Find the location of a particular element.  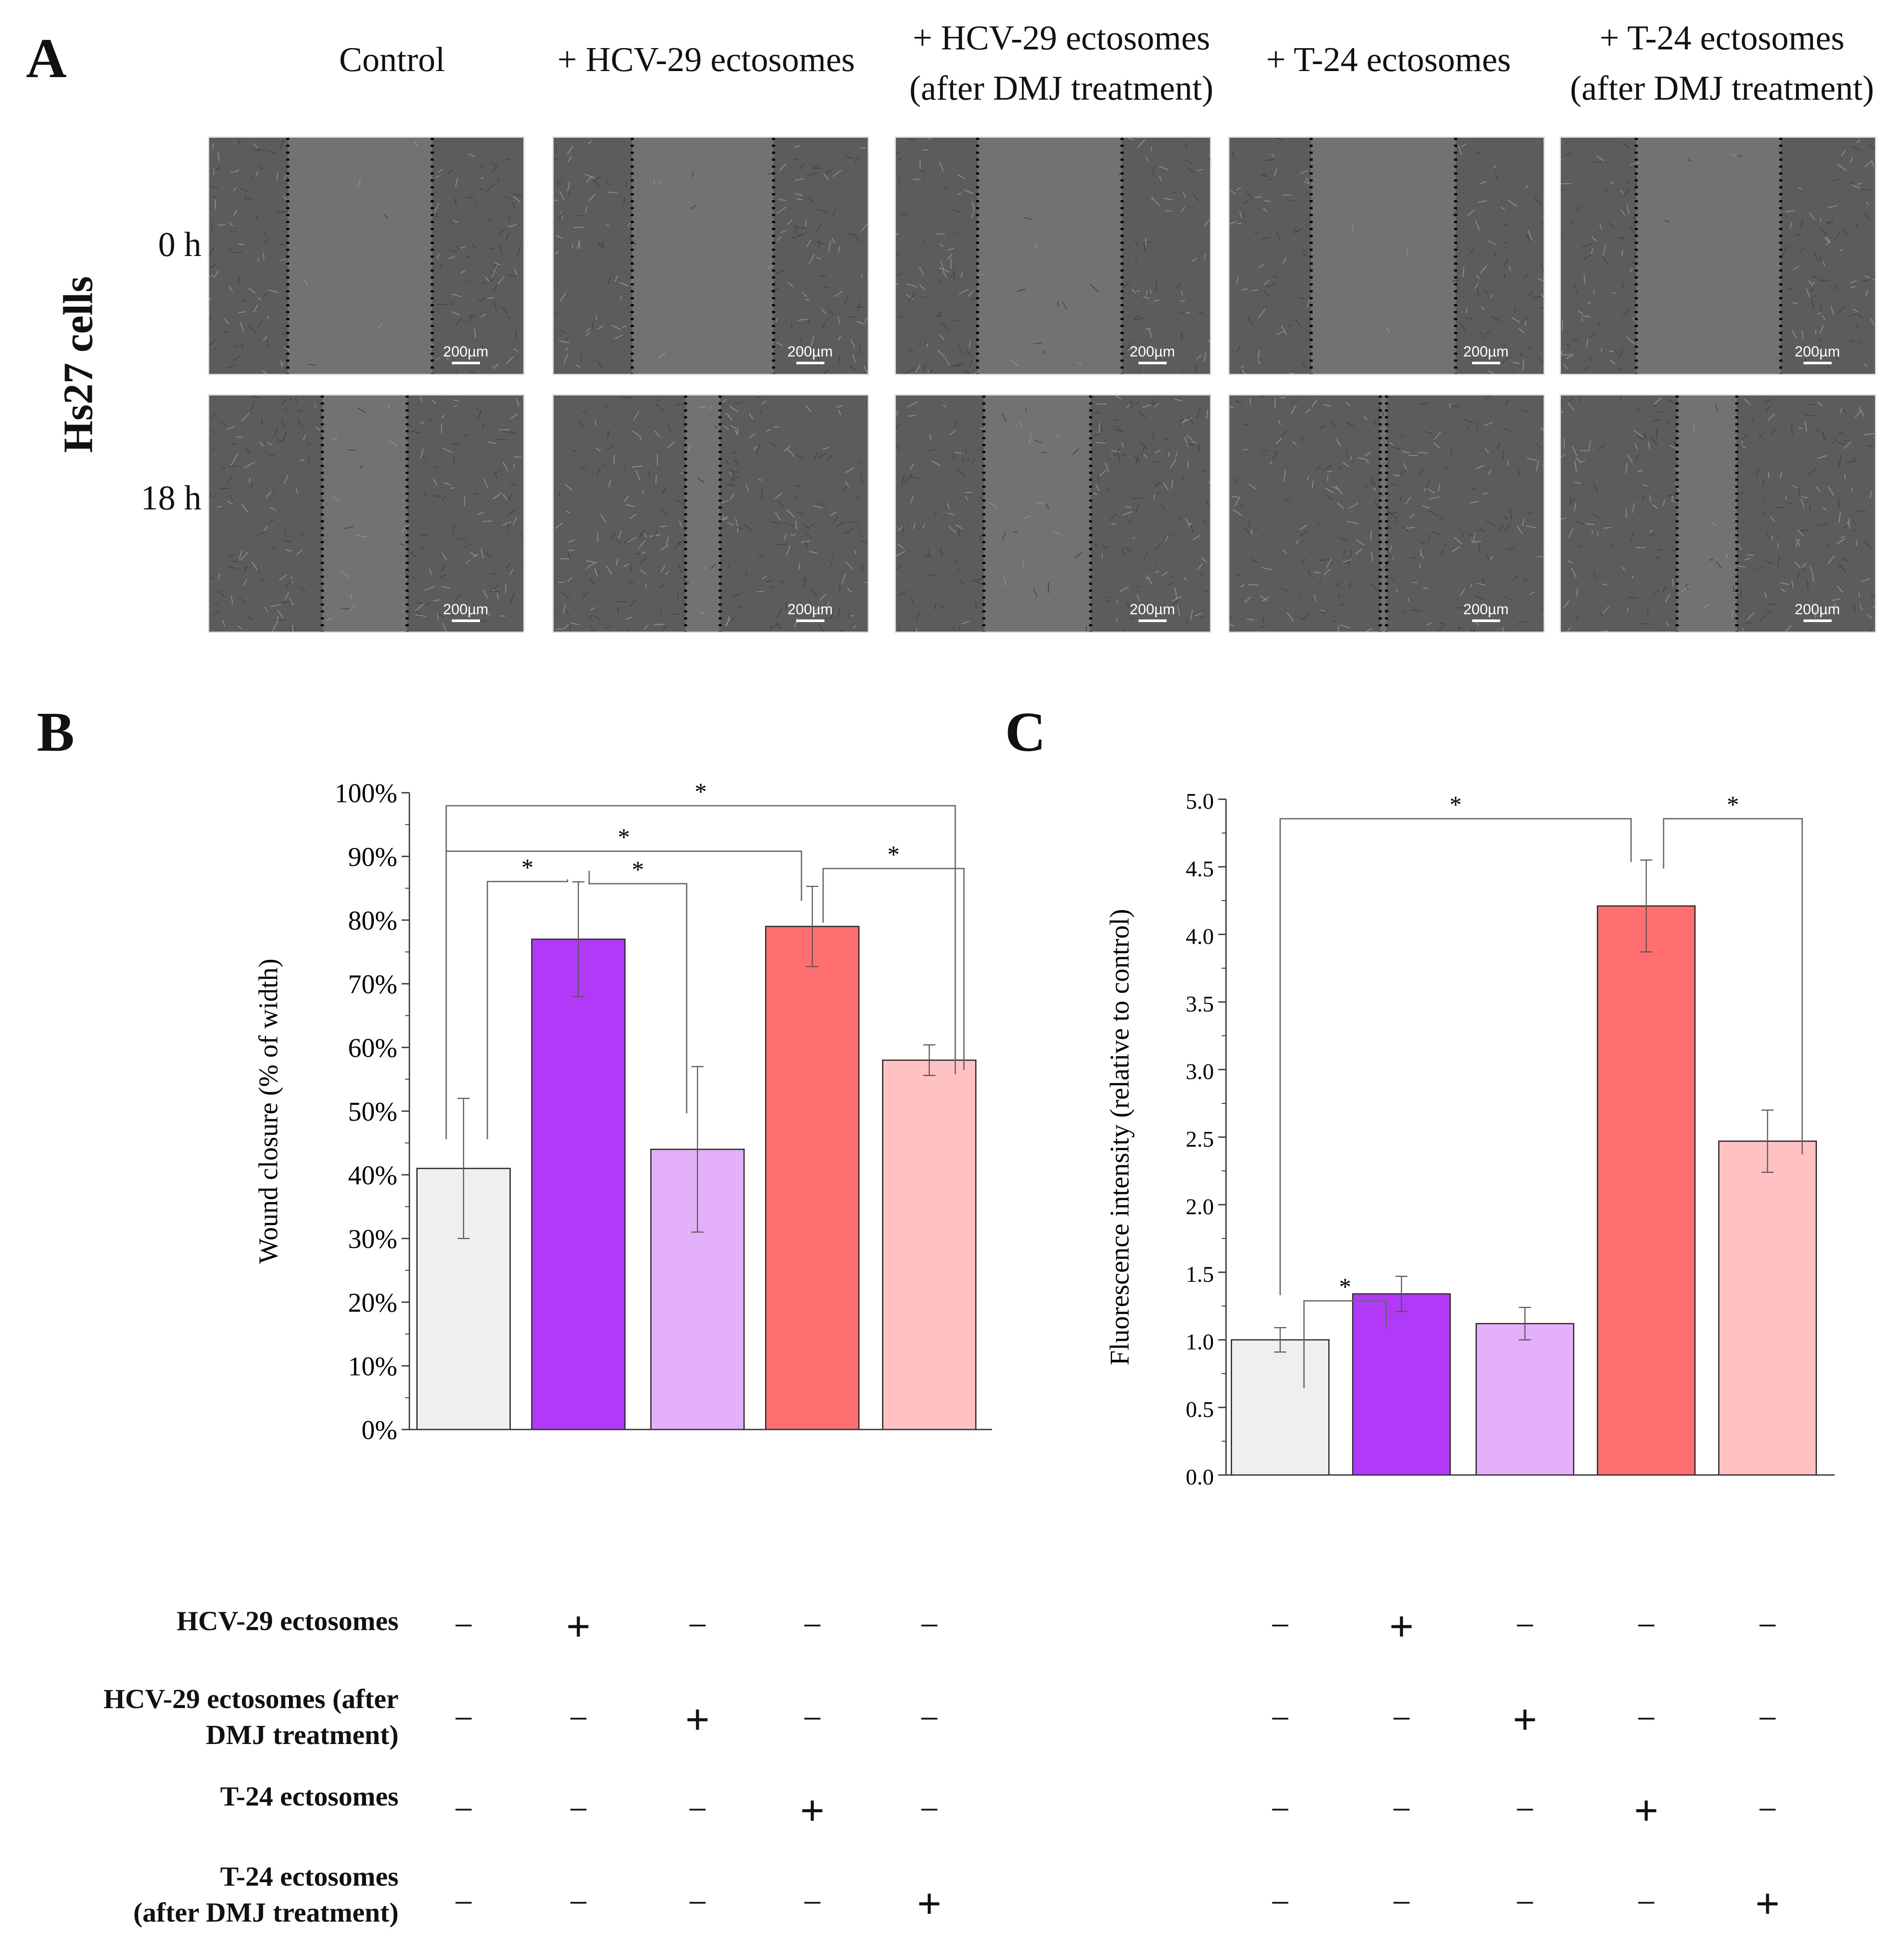

column-header: + T-24 ectosomes is located at coordinates (1389, 60).